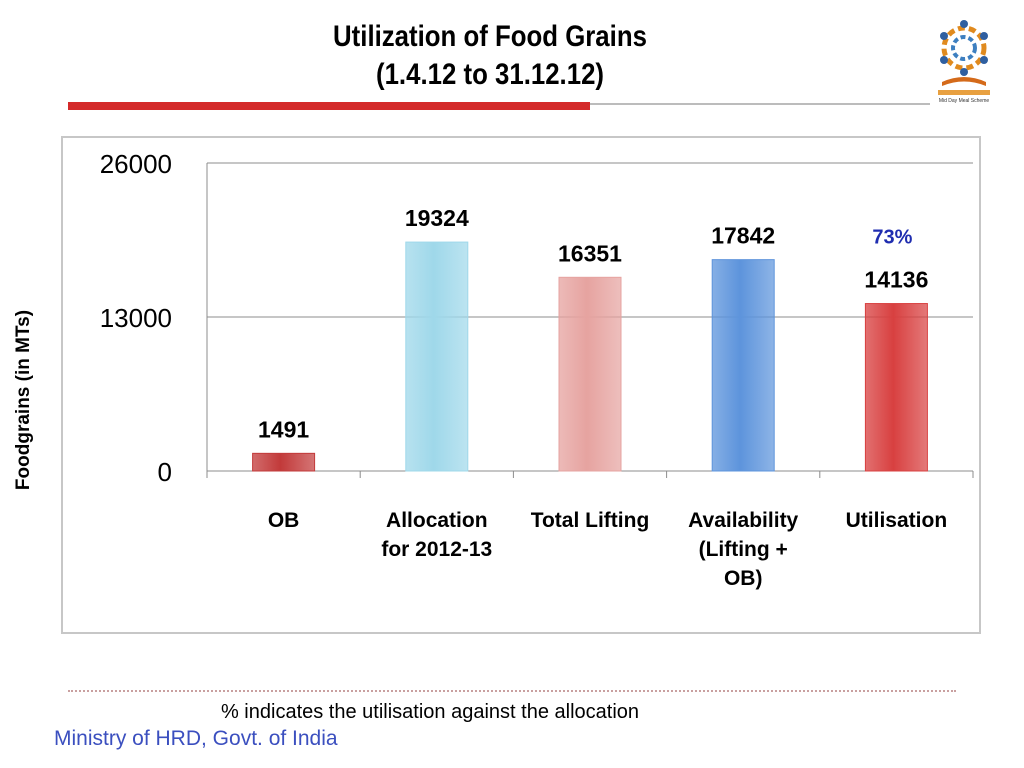  Describe the element at coordinates (136, 164) in the screenshot. I see `y-tick-label: 26000` at that location.